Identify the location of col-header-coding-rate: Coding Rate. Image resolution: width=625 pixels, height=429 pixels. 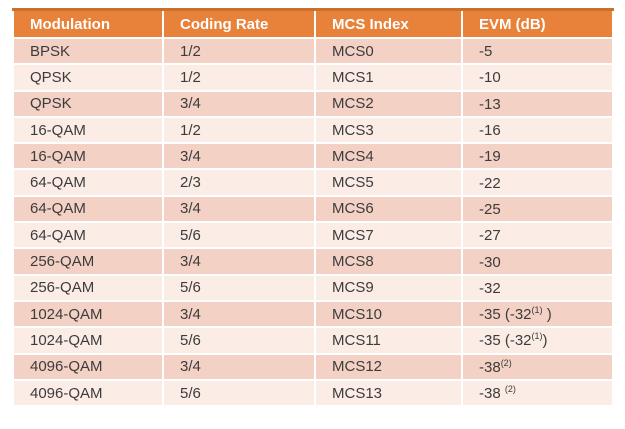
(239, 23).